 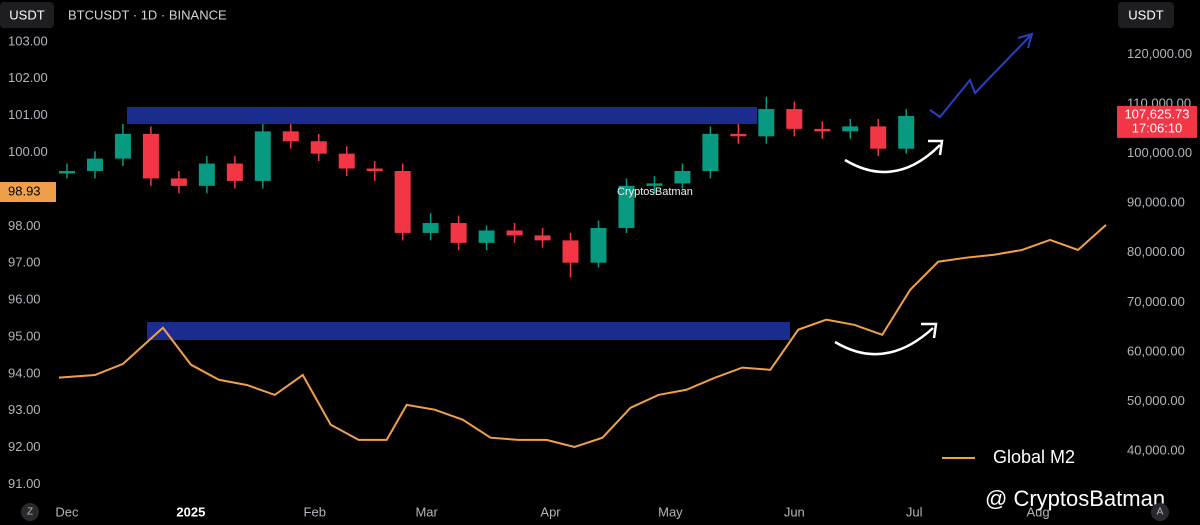 What do you see at coordinates (24, 335) in the screenshot?
I see `y-tick-label: 95.00` at bounding box center [24, 335].